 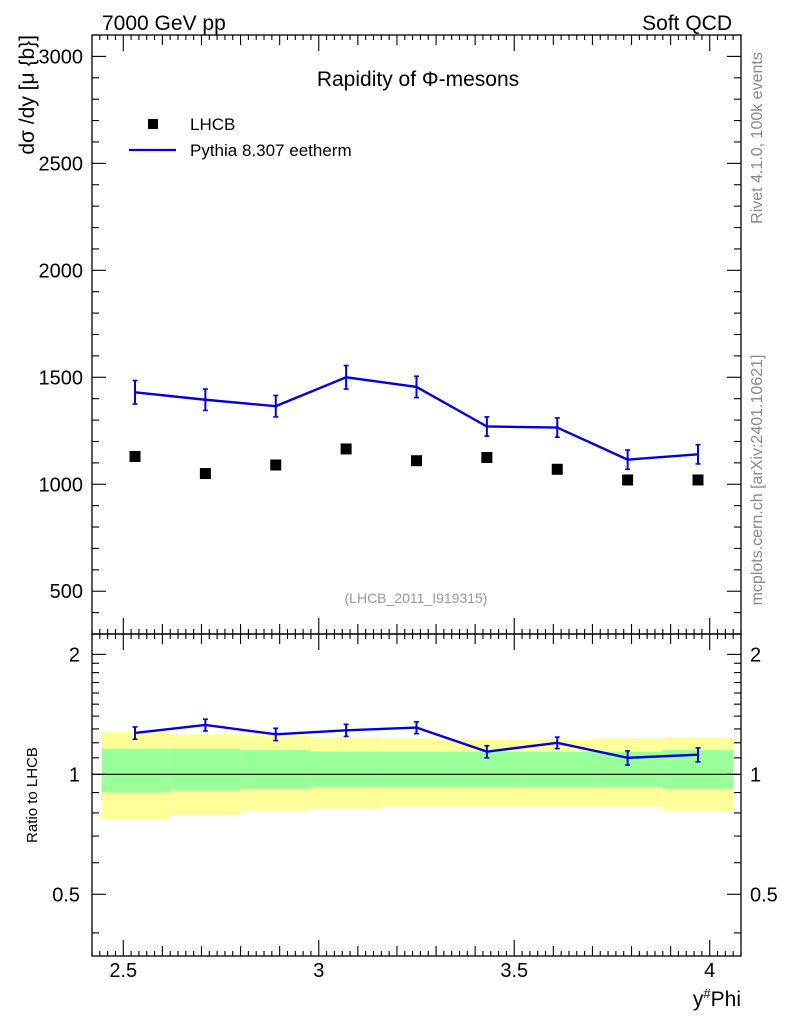 What do you see at coordinates (164, 23) in the screenshot?
I see `header-left: 7000 GeV pp` at bounding box center [164, 23].